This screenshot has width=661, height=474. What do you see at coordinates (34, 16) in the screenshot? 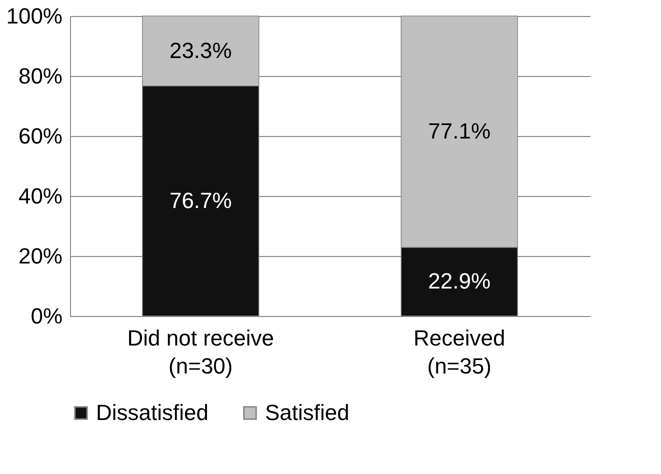
I see `y-tick-label: 100%` at bounding box center [34, 16].